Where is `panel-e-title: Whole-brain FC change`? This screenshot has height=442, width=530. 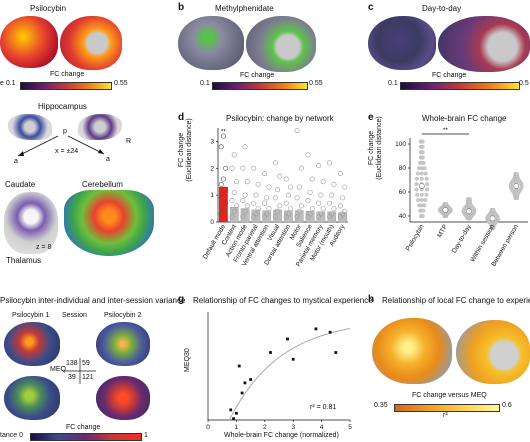
panel-e-title: Whole-brain FC change is located at coordinates (464, 118).